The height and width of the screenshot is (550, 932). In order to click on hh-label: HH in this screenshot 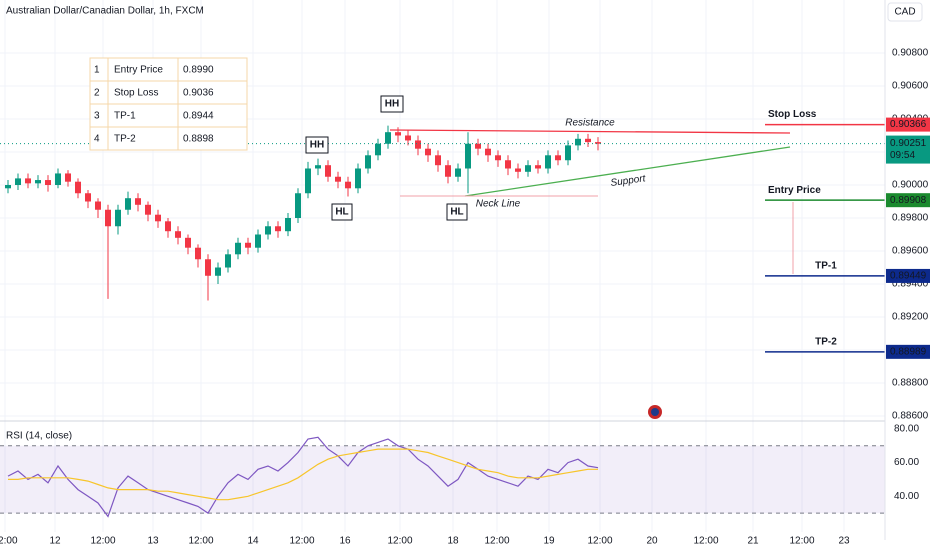, I will do `click(317, 145)`.